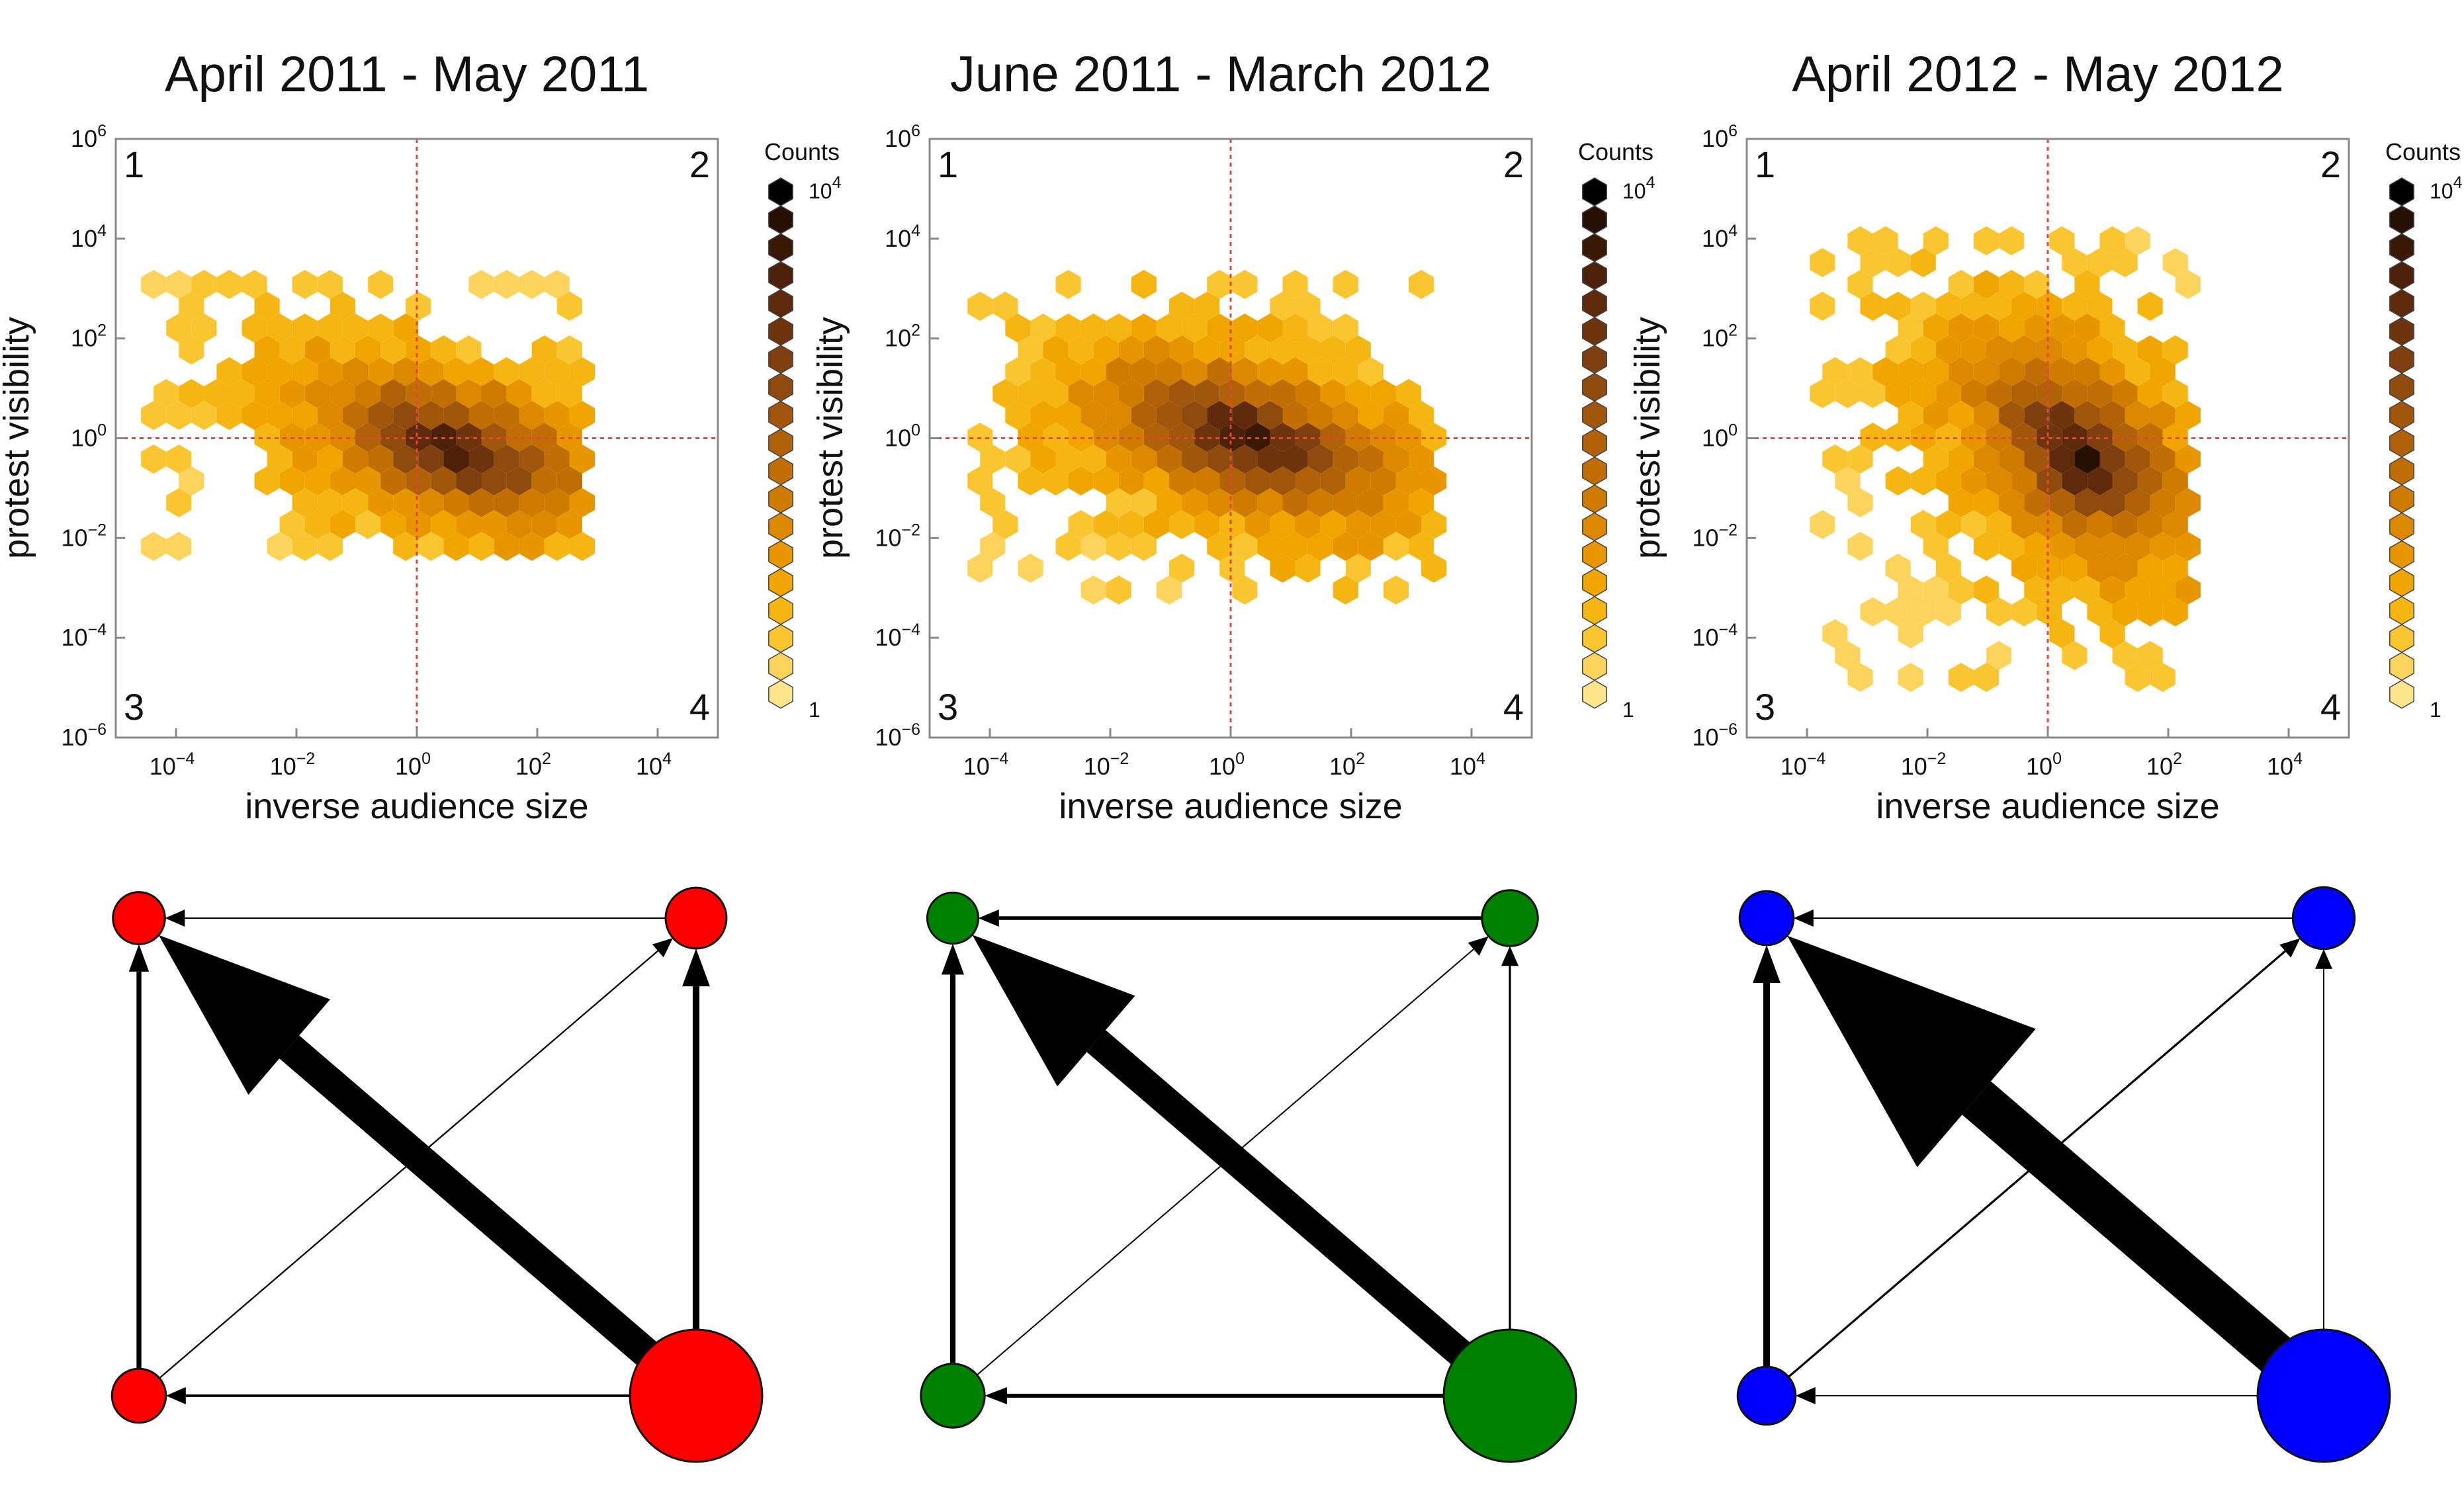  What do you see at coordinates (2038, 74) in the screenshot?
I see `panel-title: April 2012 - May 2012` at bounding box center [2038, 74].